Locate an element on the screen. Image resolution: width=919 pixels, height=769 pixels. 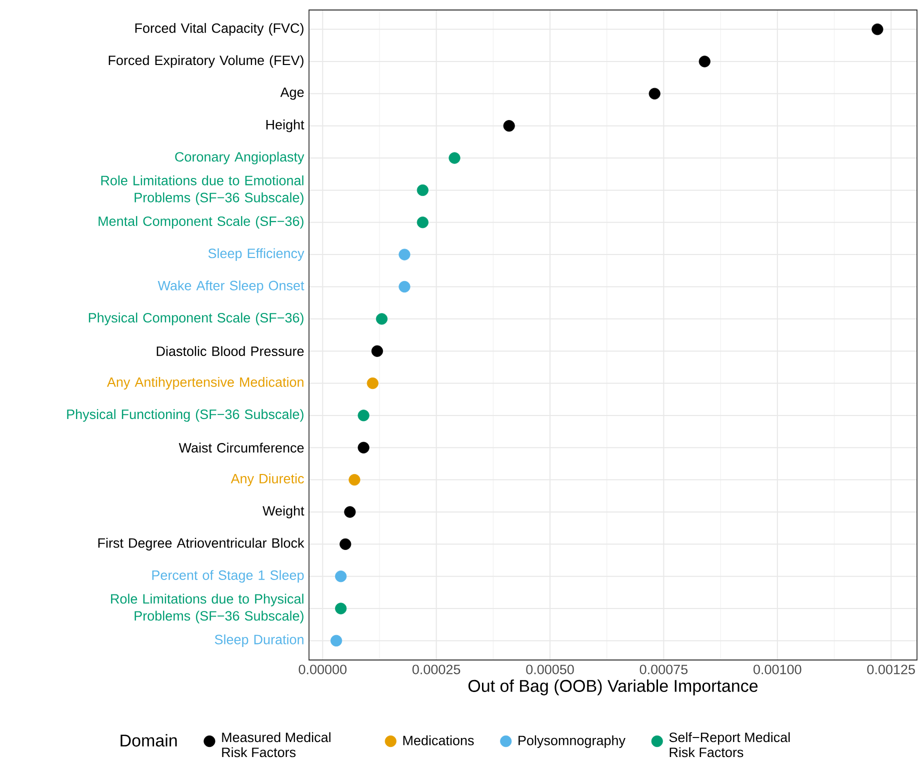
y-tick-label: Coronary Angioplasty is located at coordinates (239, 158).